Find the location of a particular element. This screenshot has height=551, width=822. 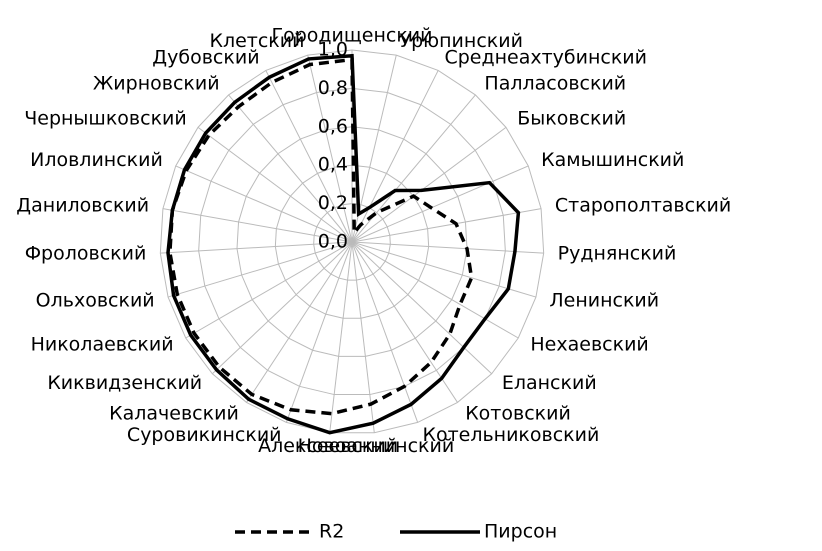

category-label: Калачевский is located at coordinates (174, 414).